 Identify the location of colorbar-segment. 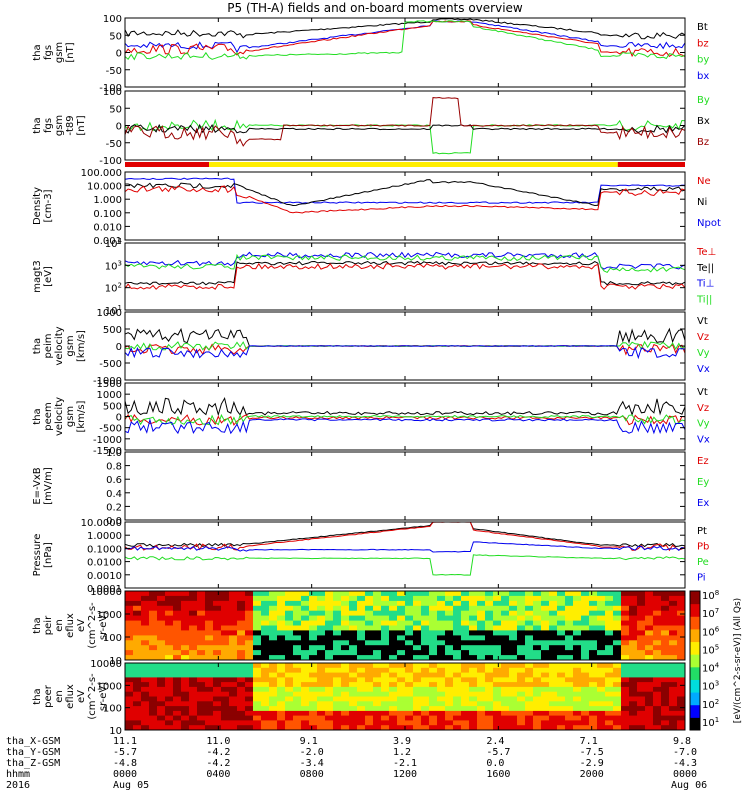
(695, 598).